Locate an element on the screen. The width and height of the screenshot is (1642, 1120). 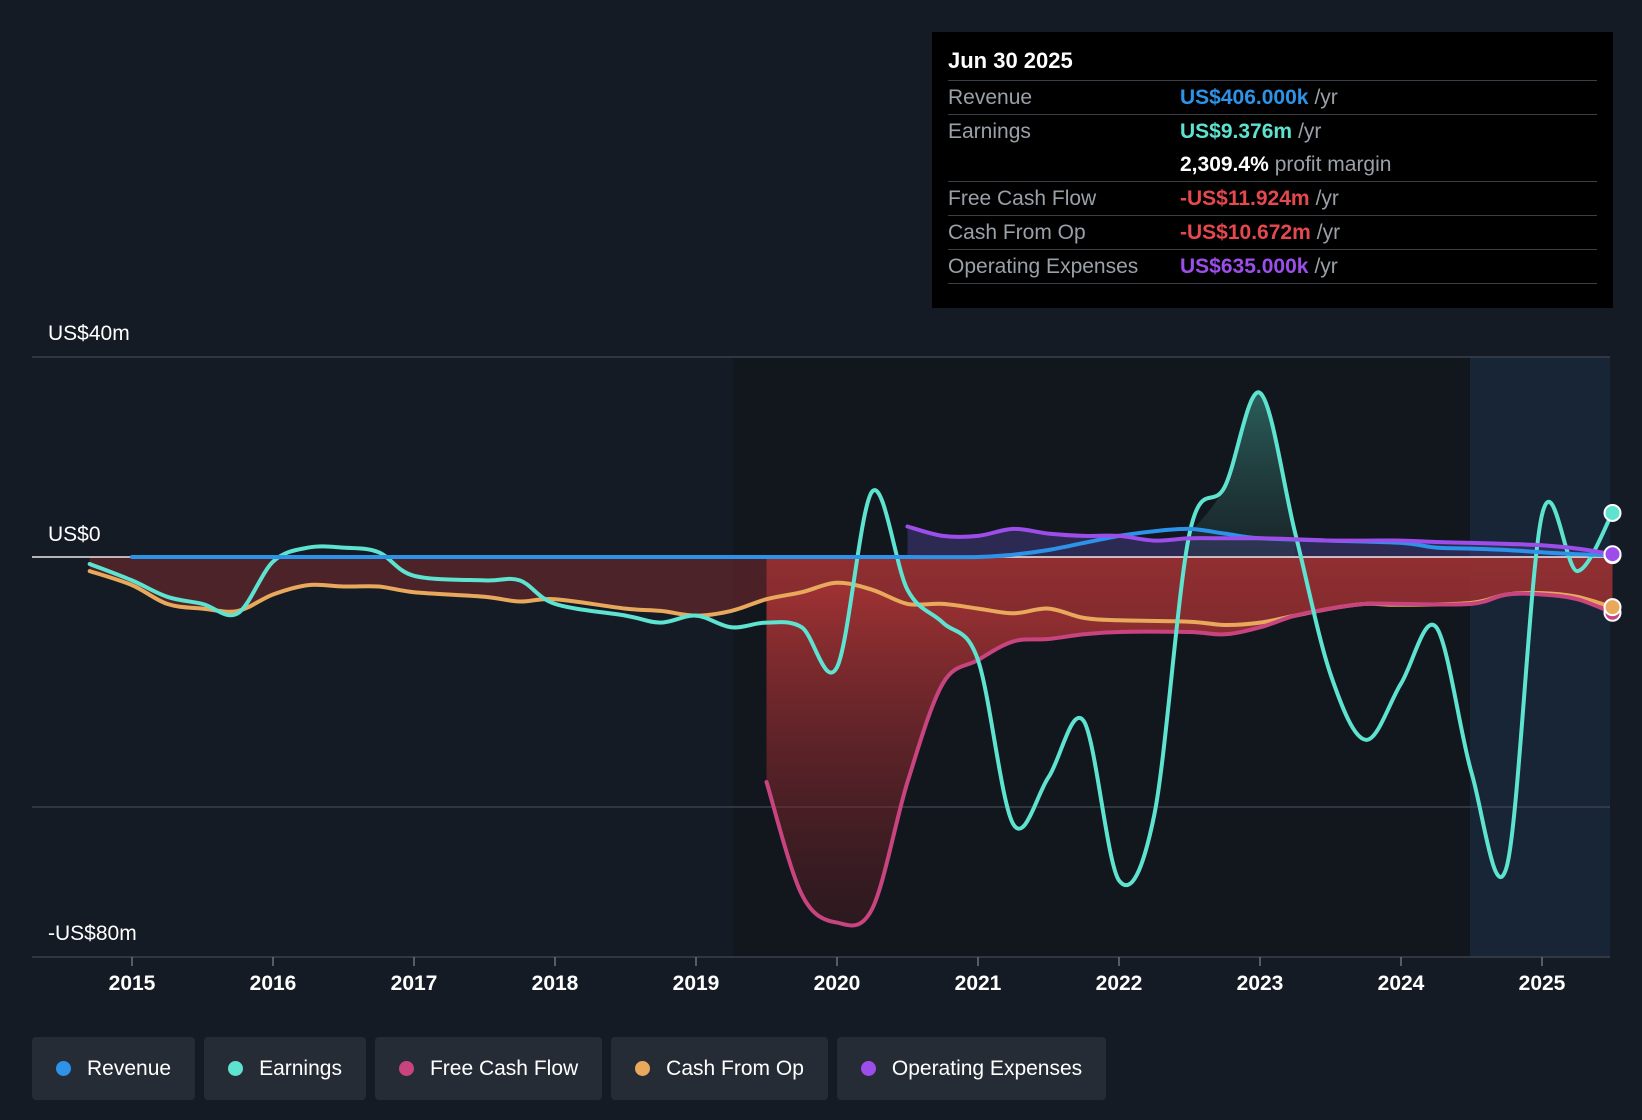
tooltip-value-operating-expenses: US$635.000k is located at coordinates (1244, 266).